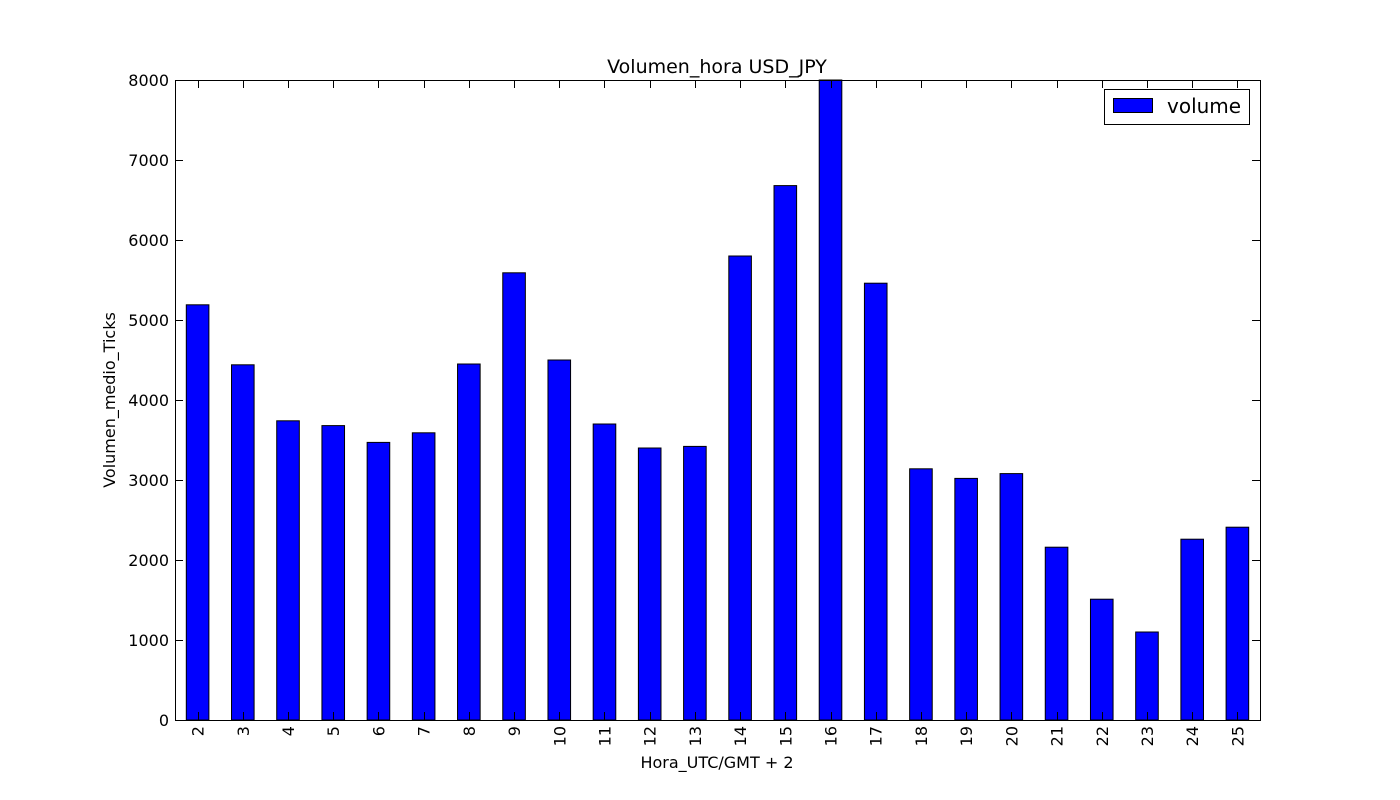 This screenshot has width=1400, height=800. Describe the element at coordinates (785, 736) in the screenshot. I see `x-tick-label-15: 15` at that location.